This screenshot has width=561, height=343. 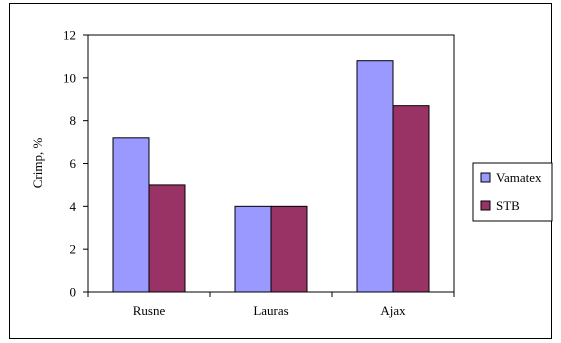 What do you see at coordinates (73, 206) in the screenshot?
I see `y-tick-label: 4` at bounding box center [73, 206].